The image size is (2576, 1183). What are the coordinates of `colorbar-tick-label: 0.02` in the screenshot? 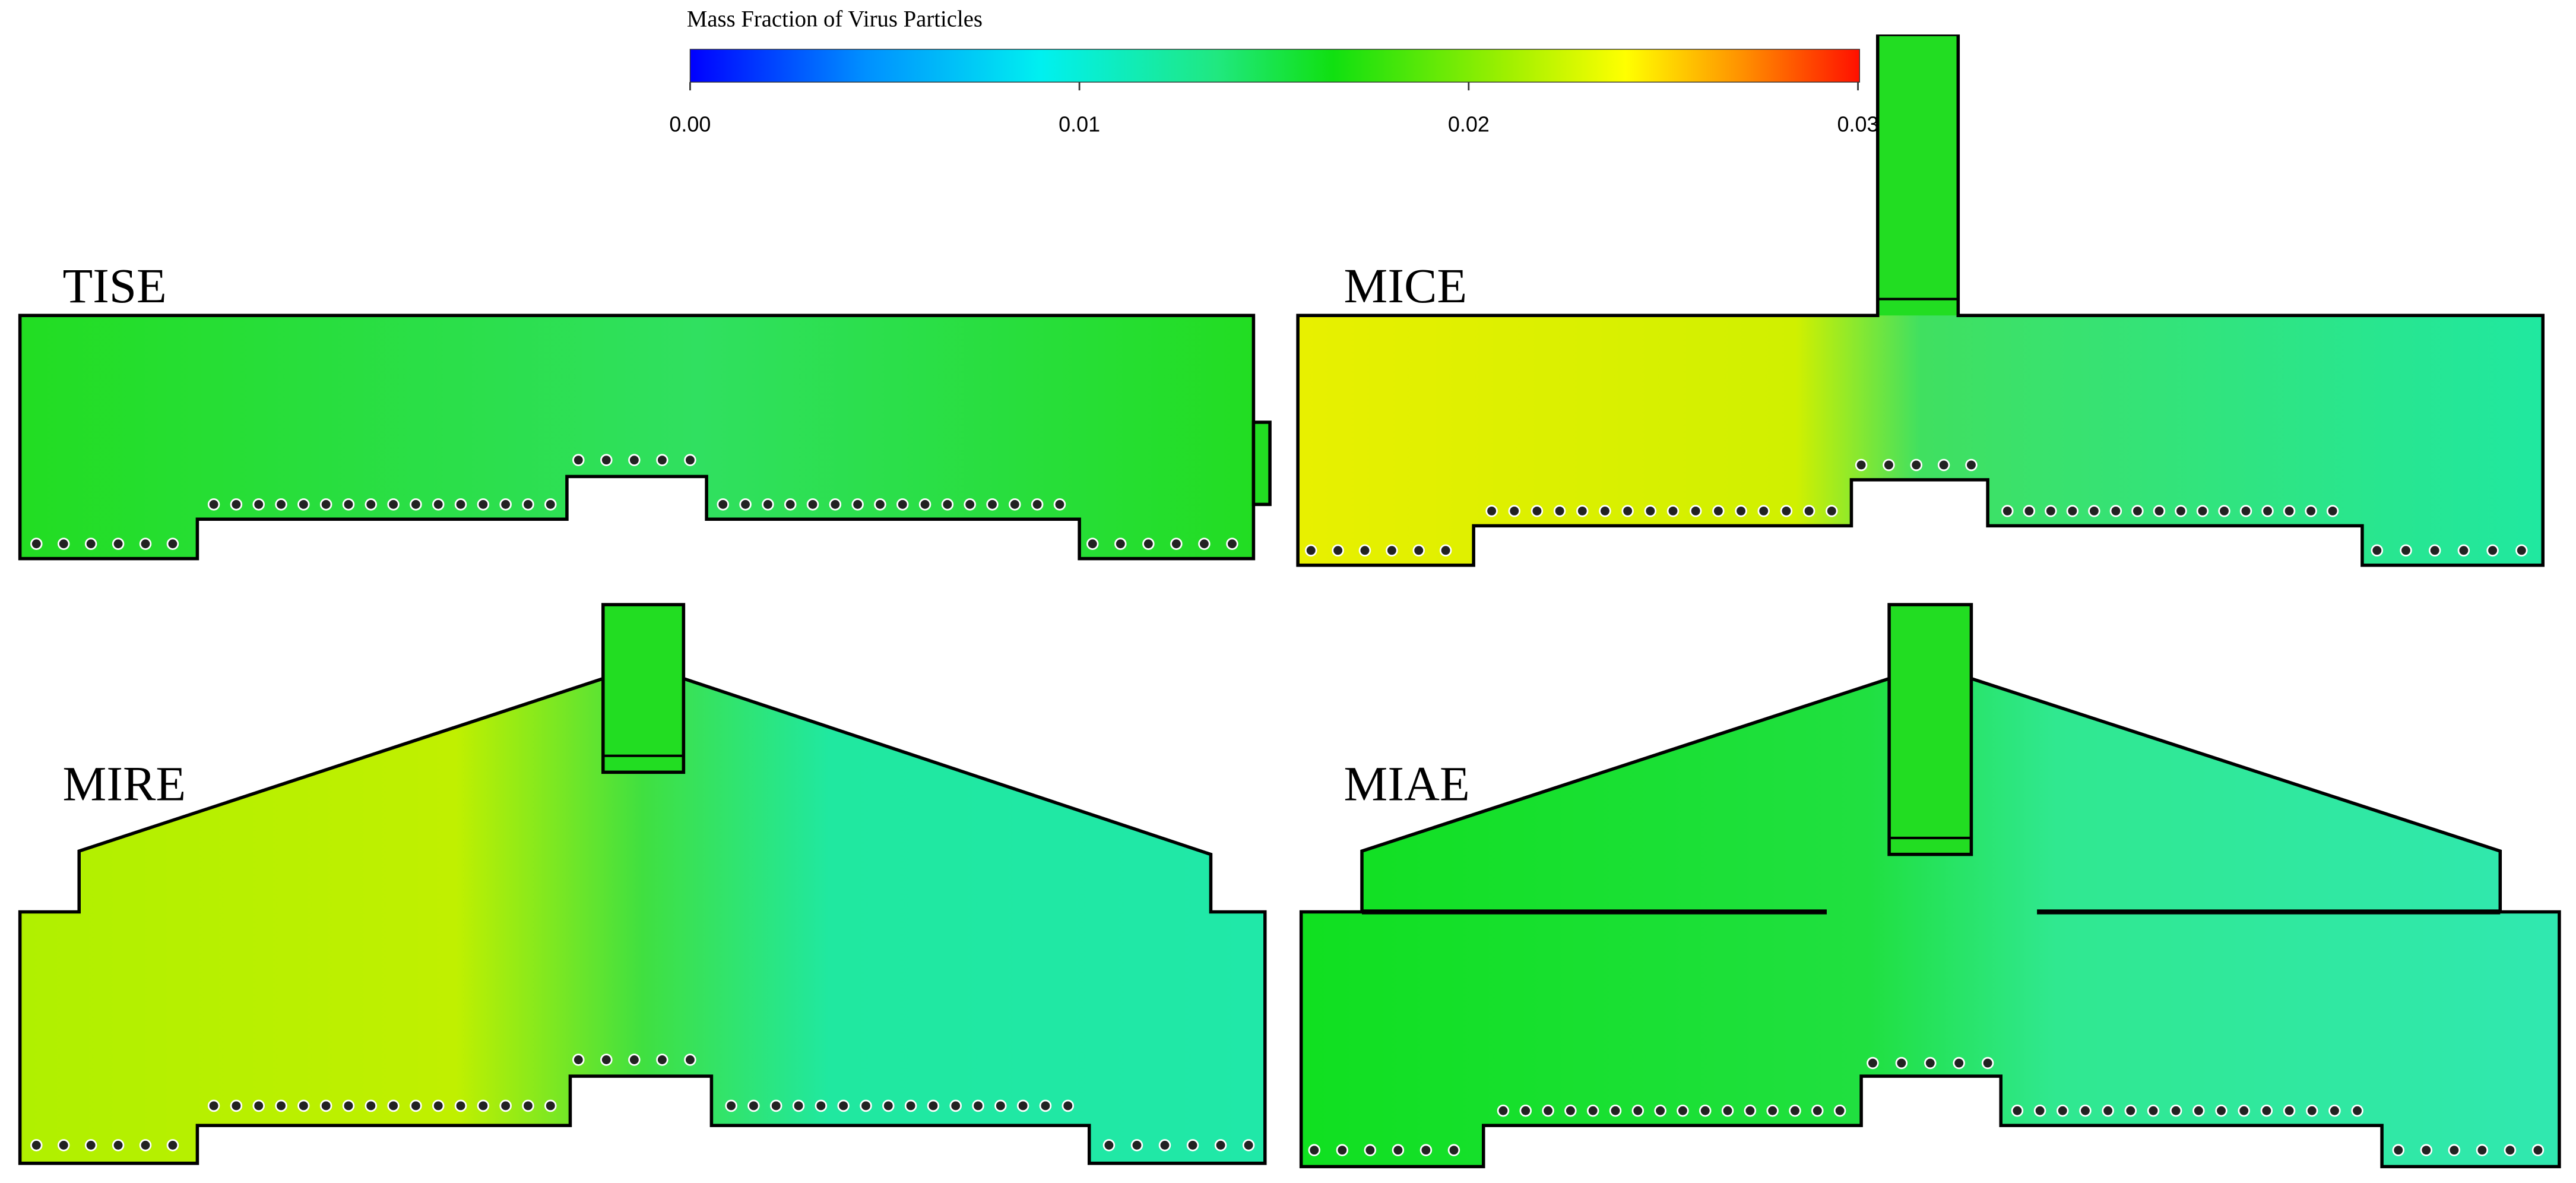 It's located at (1469, 124).